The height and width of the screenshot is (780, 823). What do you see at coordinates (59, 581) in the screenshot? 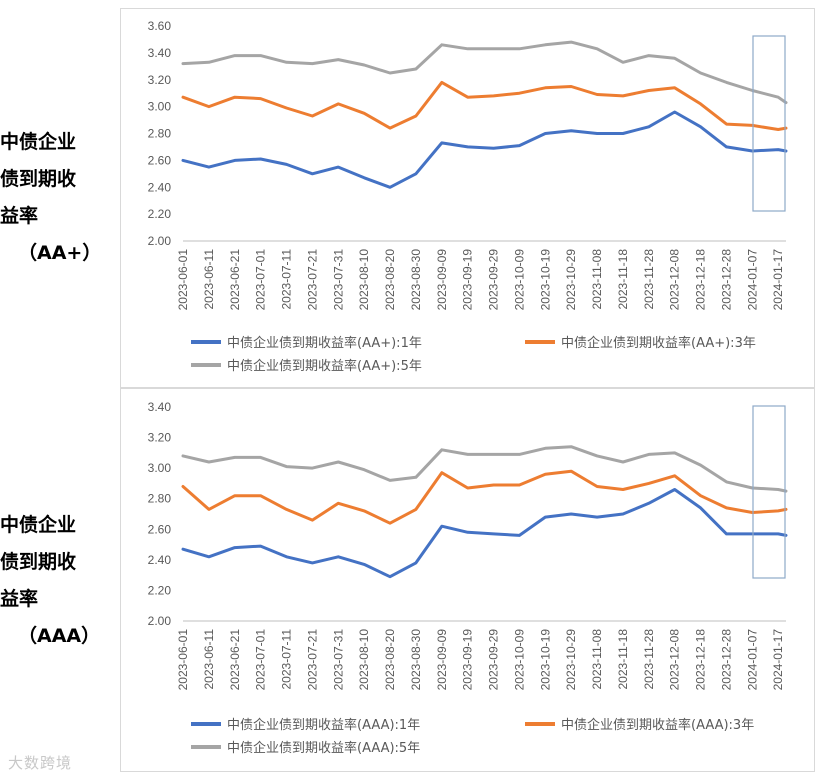
I see `row-label-aaa: 中债企业 债到期收 益率 （AAA）` at bounding box center [59, 581].